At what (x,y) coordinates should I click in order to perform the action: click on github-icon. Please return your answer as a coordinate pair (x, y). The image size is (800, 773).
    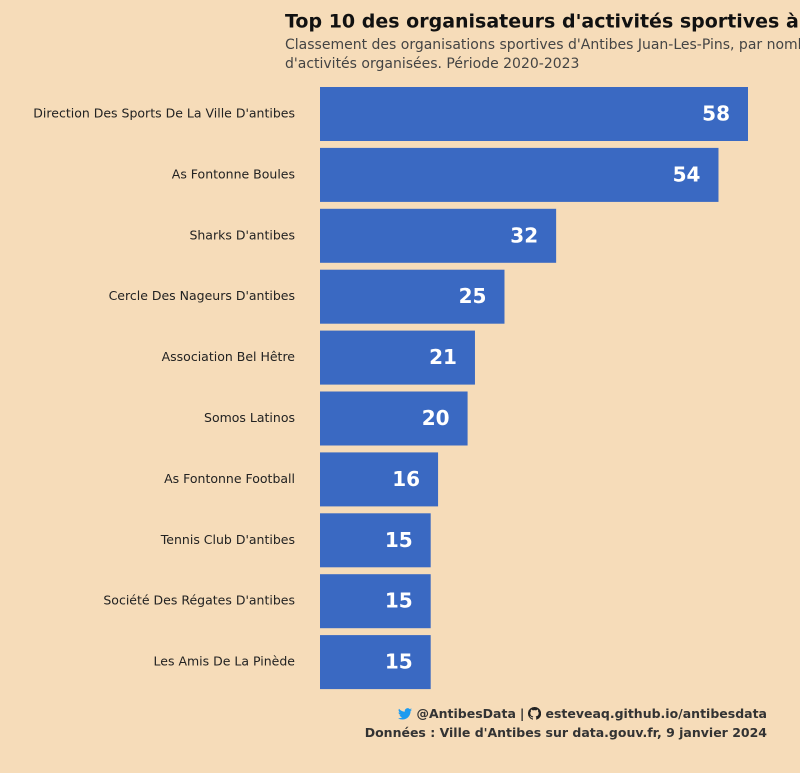
    Looking at the image, I should click on (535, 713).